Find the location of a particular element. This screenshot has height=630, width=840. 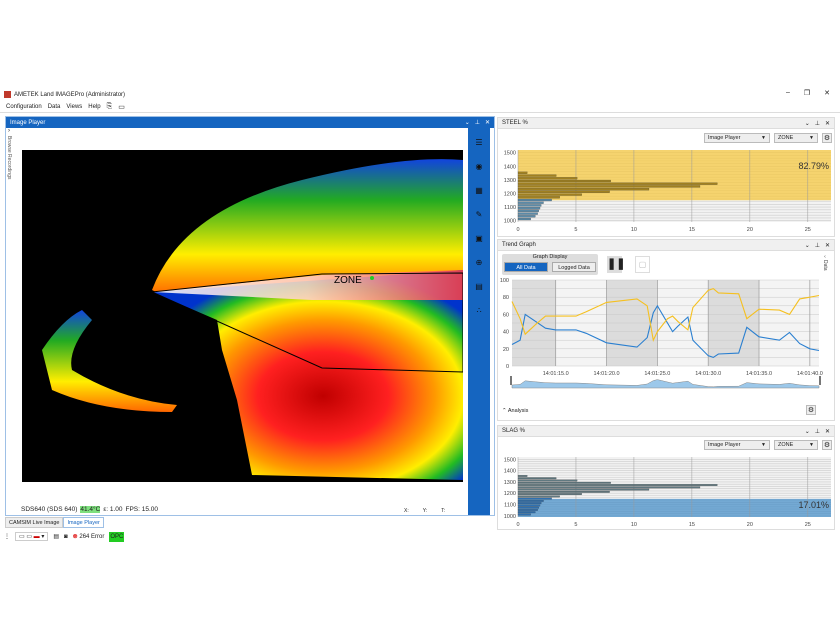

slag-region is located at coordinates (674, 507).